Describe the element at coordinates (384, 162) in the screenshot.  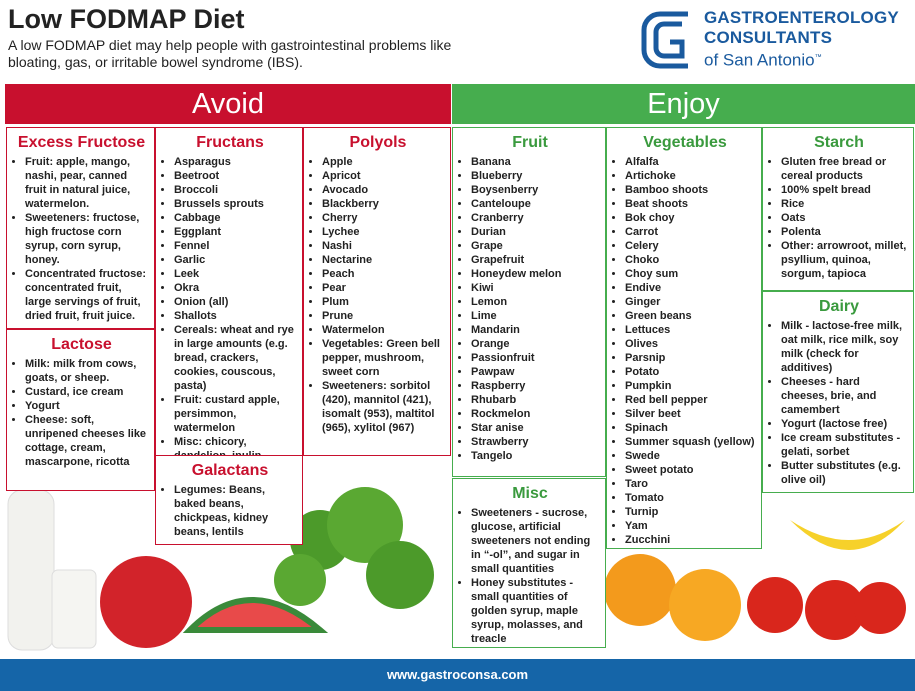
I see `item: Apple` at that location.